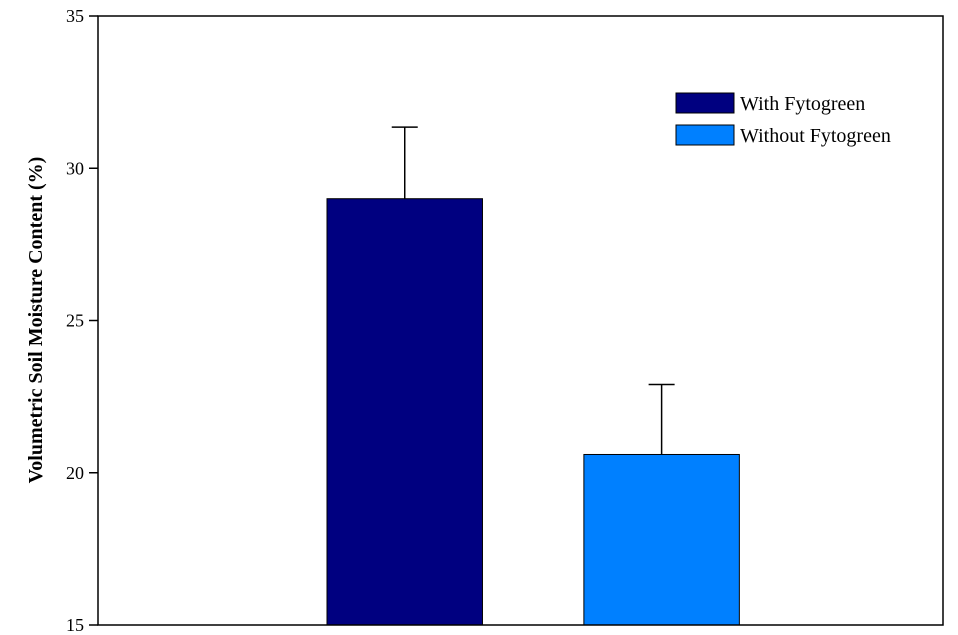 This screenshot has height=635, width=958. Describe the element at coordinates (802, 104) in the screenshot. I see `legend-label: With Fytogreen` at that location.